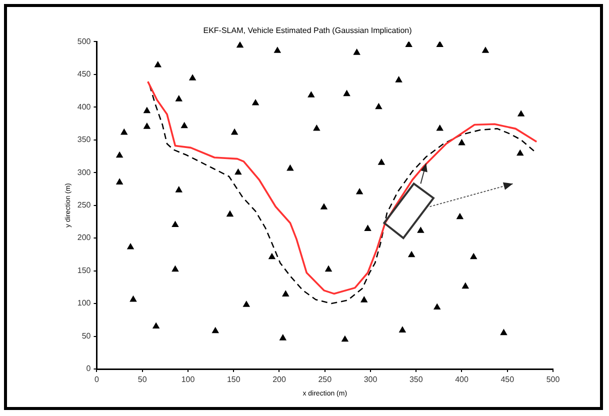 The height and width of the screenshot is (416, 609). I want to click on x-tick-label: 0, so click(97, 379).